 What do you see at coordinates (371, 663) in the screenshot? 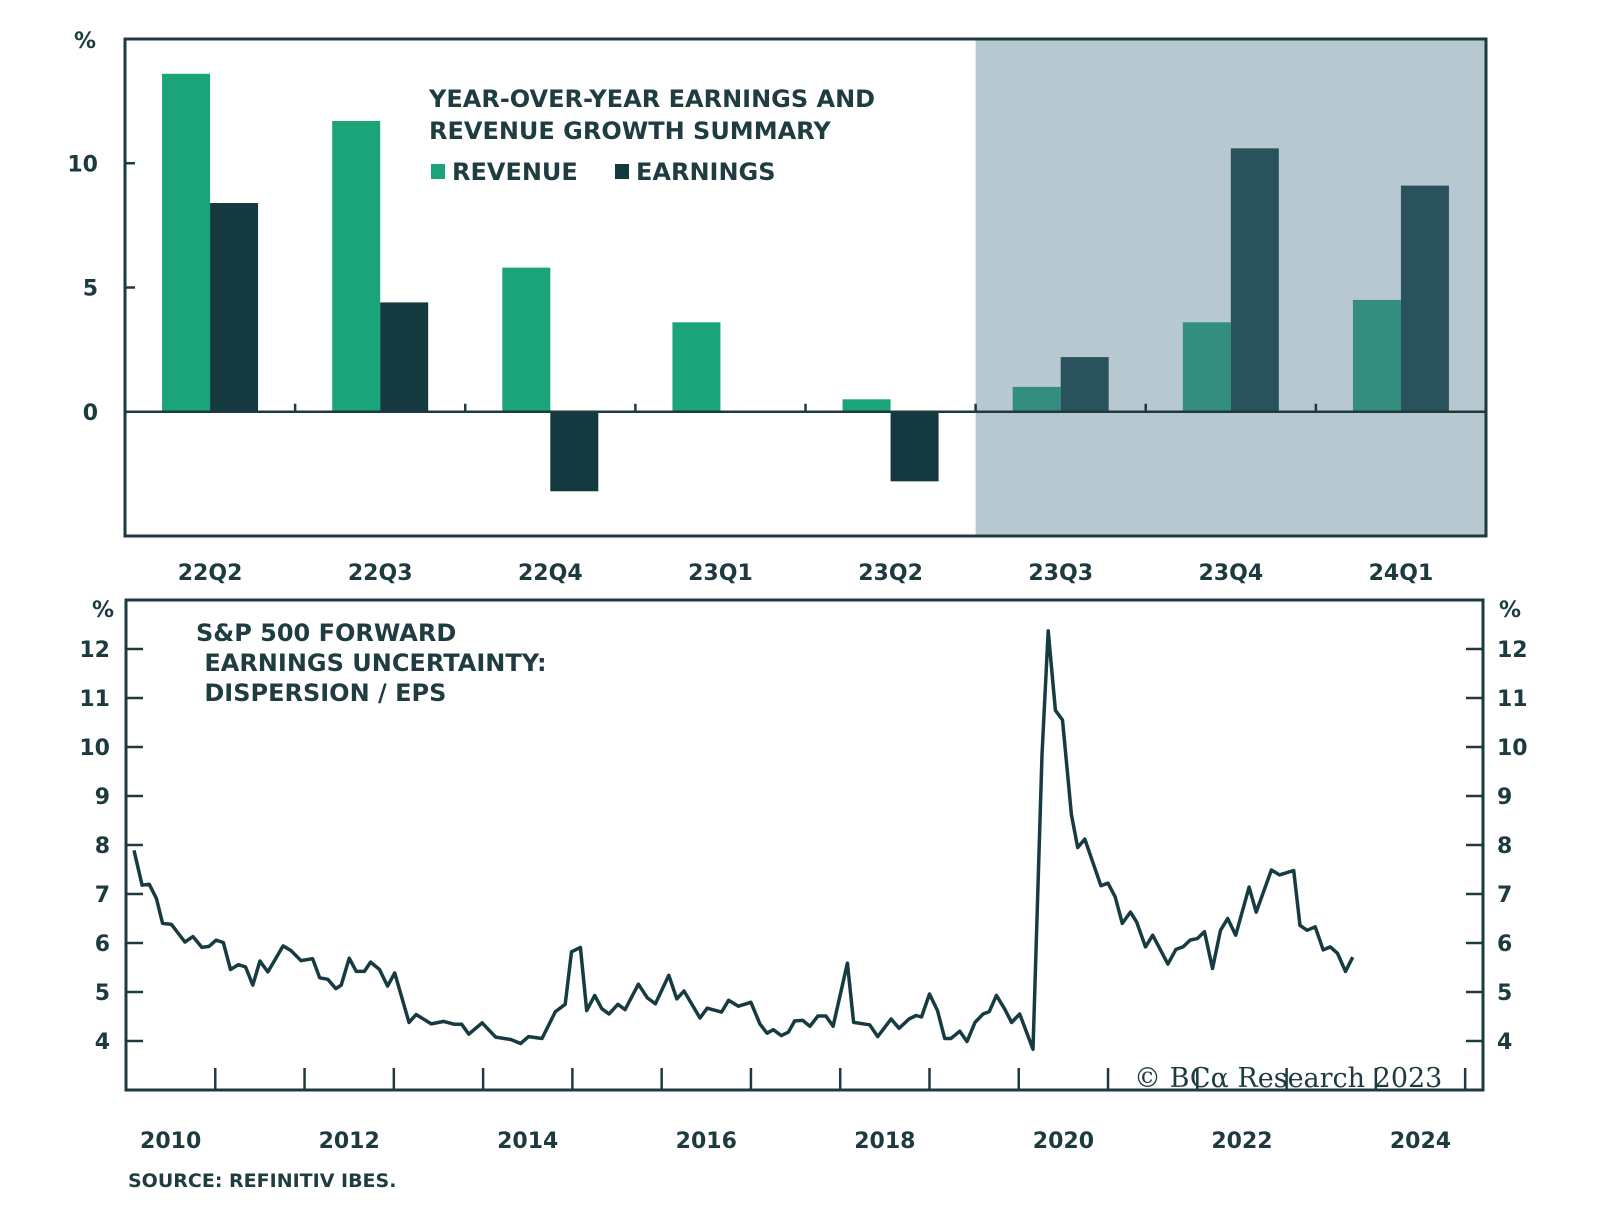
I see `chart-title-line: EARNINGS UNCERTAINTY:` at bounding box center [371, 663].